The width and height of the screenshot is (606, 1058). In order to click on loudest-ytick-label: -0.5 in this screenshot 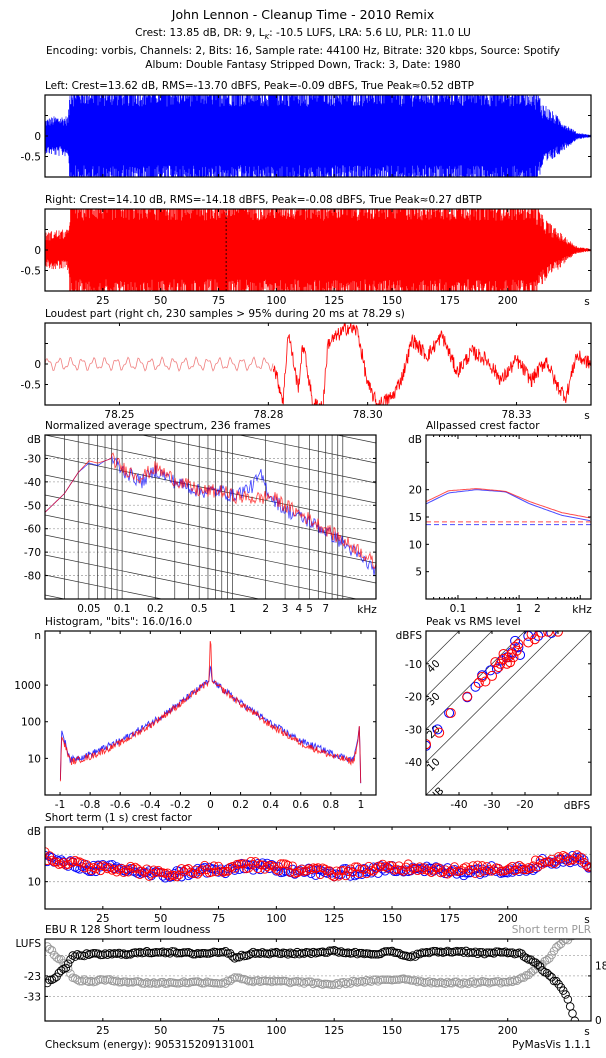, I will do `click(31, 386)`.